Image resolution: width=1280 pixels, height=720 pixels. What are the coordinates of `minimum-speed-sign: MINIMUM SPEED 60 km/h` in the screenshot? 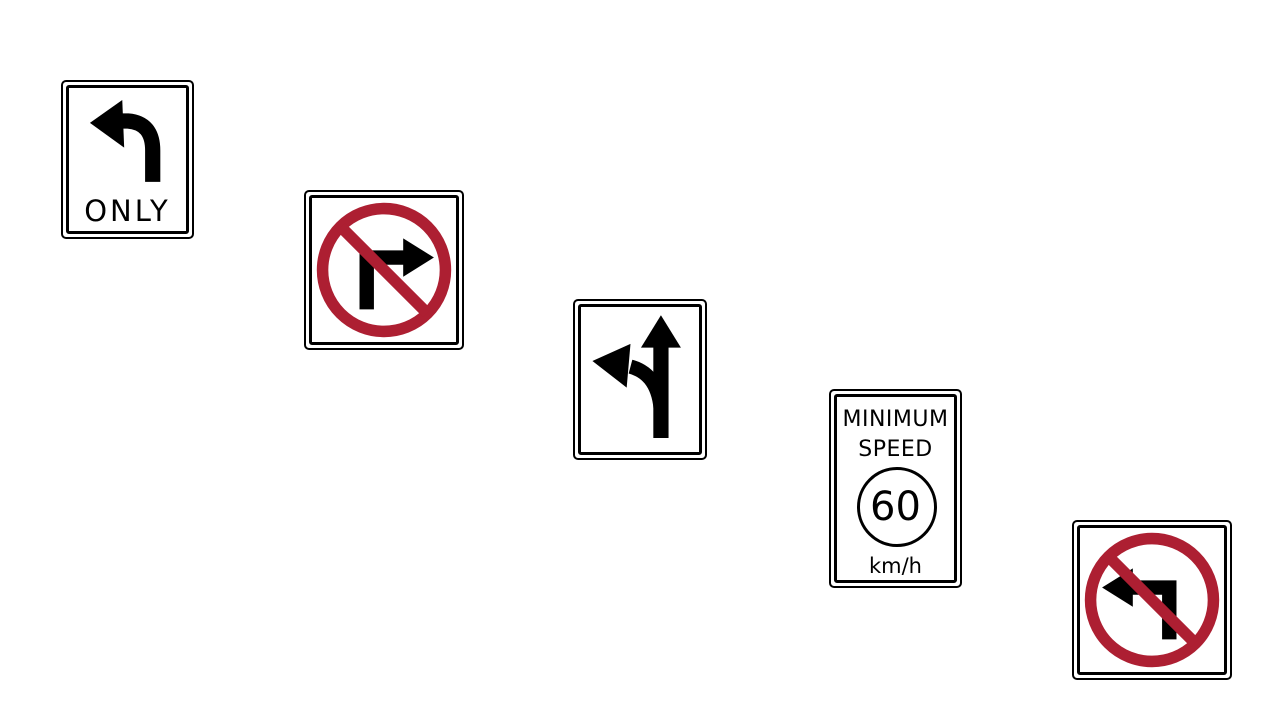 It's located at (895, 488).